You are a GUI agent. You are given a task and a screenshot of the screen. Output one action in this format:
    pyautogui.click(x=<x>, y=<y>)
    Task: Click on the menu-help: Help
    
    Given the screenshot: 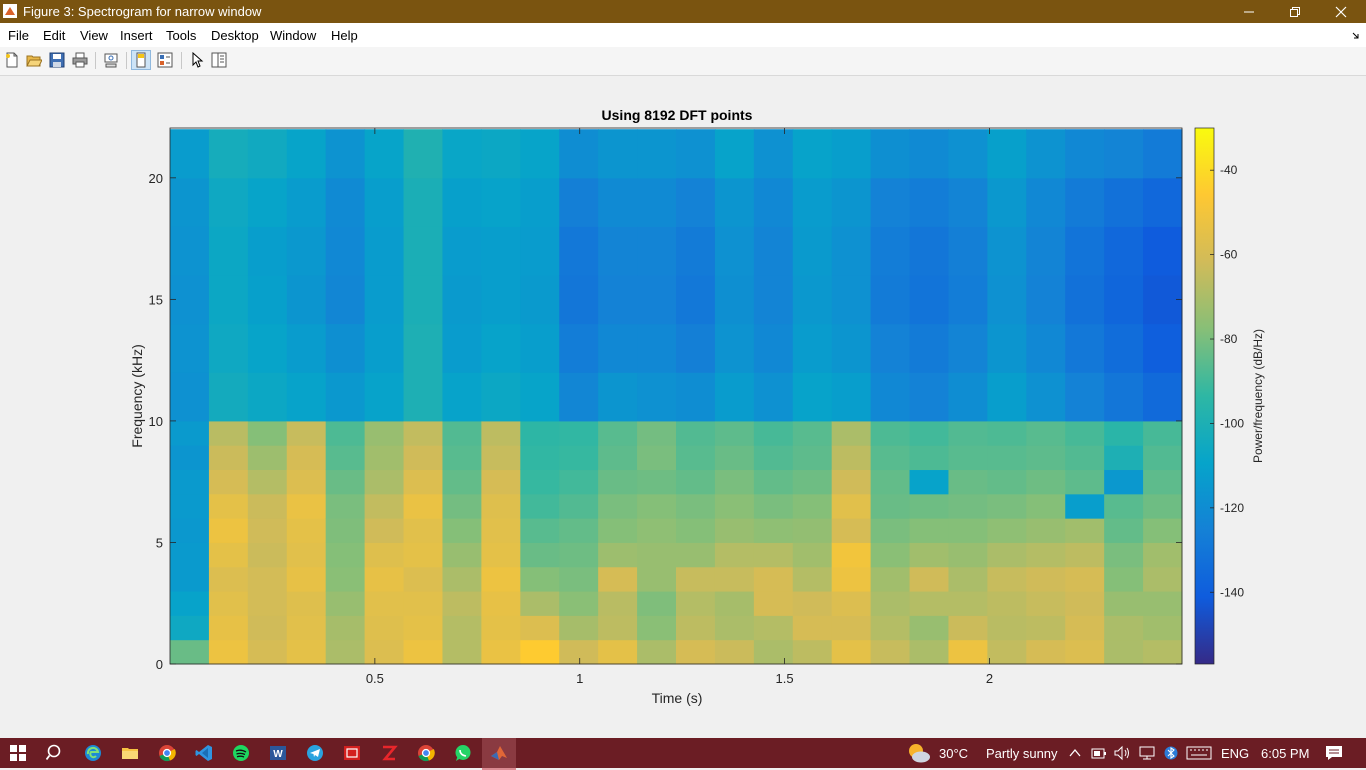 What is the action you would take?
    pyautogui.click(x=344, y=35)
    